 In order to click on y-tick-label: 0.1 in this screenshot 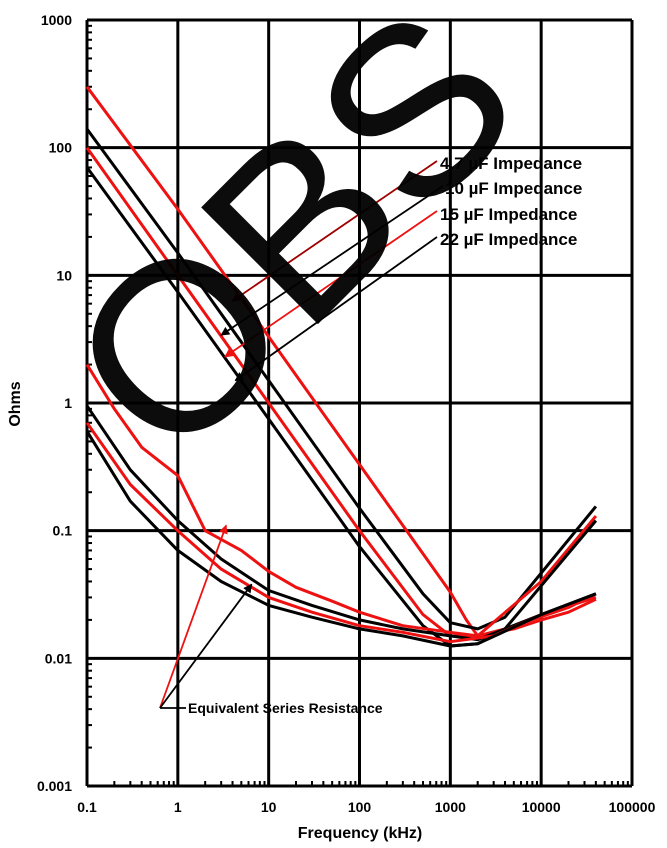, I will do `click(63, 531)`.